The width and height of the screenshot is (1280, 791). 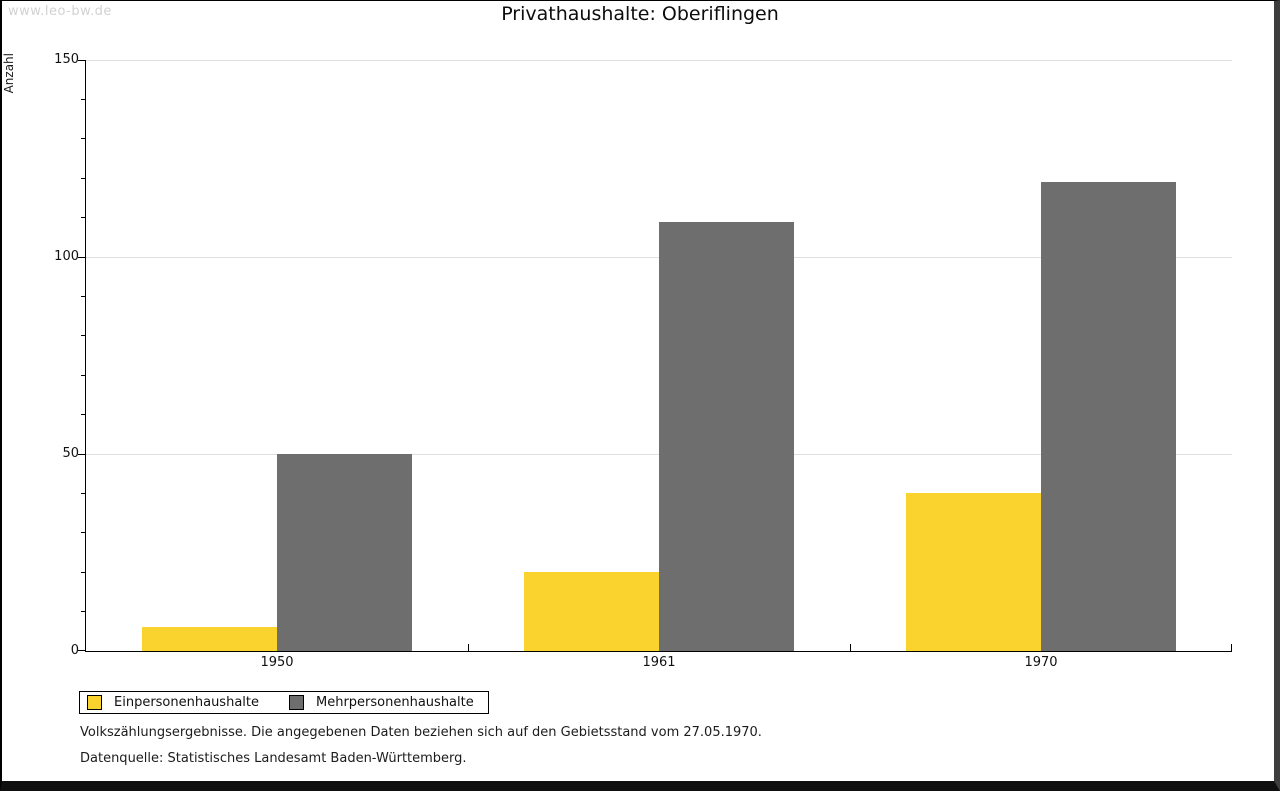 I want to click on x-axis-end-tick, so click(x=1231, y=647).